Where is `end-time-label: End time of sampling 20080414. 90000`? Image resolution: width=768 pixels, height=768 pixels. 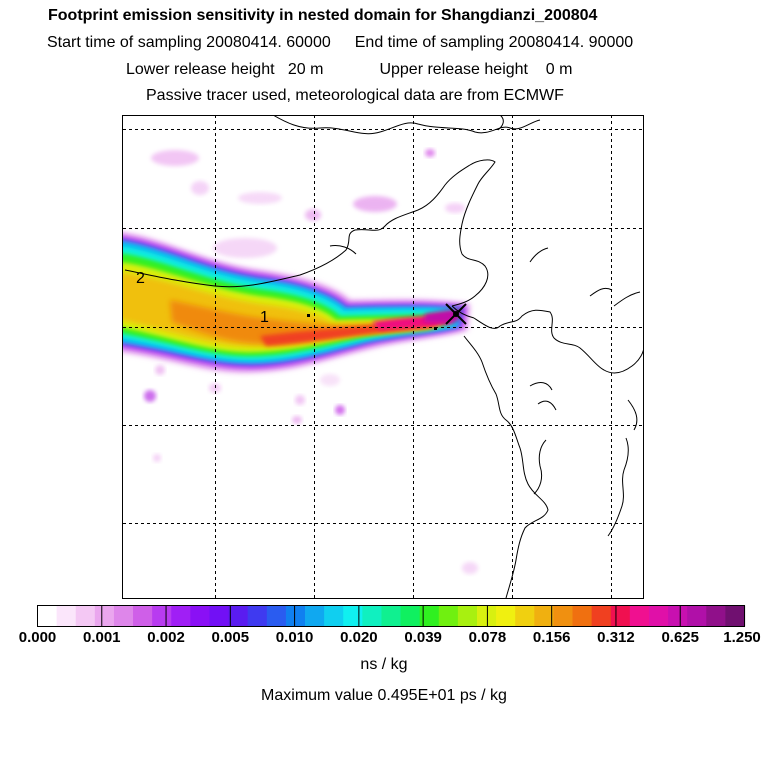 end-time-label: End time of sampling 20080414. 90000 is located at coordinates (494, 42).